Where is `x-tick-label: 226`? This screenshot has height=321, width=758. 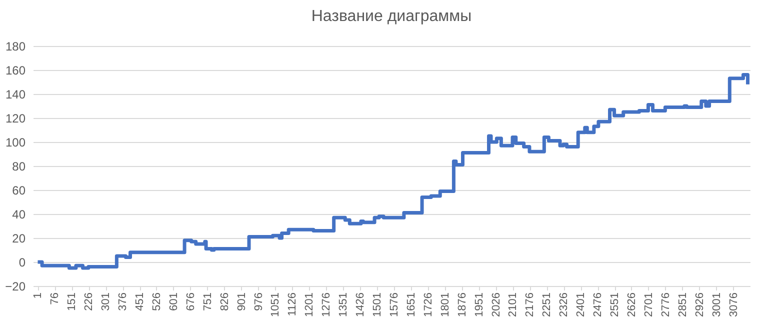
x-tick-label: 226 is located at coordinates (89, 301).